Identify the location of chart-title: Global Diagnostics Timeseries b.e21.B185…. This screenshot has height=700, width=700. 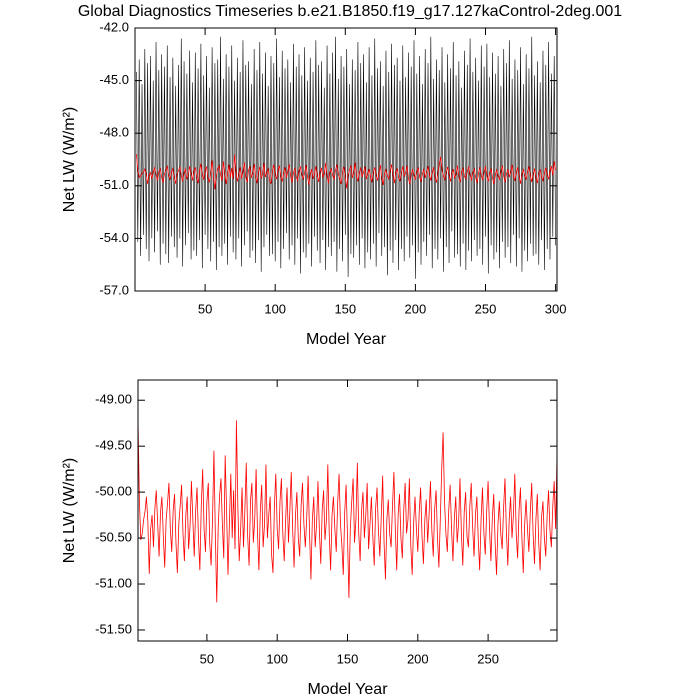
(350, 11).